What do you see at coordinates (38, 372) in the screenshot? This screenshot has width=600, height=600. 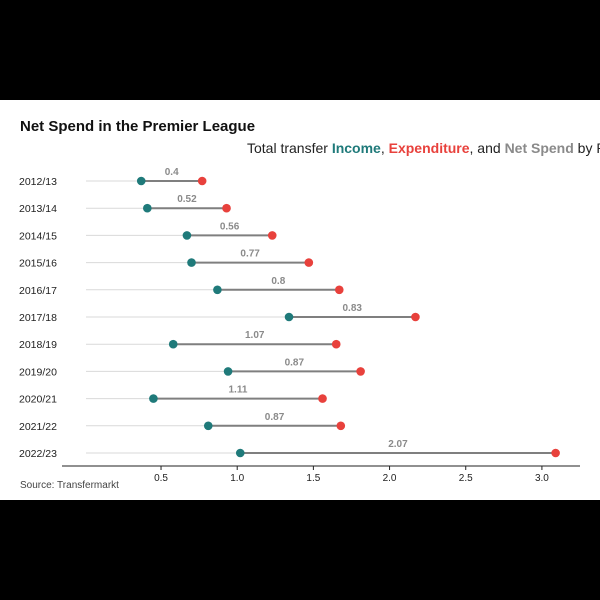 I see `category-label: 2019/20` at bounding box center [38, 372].